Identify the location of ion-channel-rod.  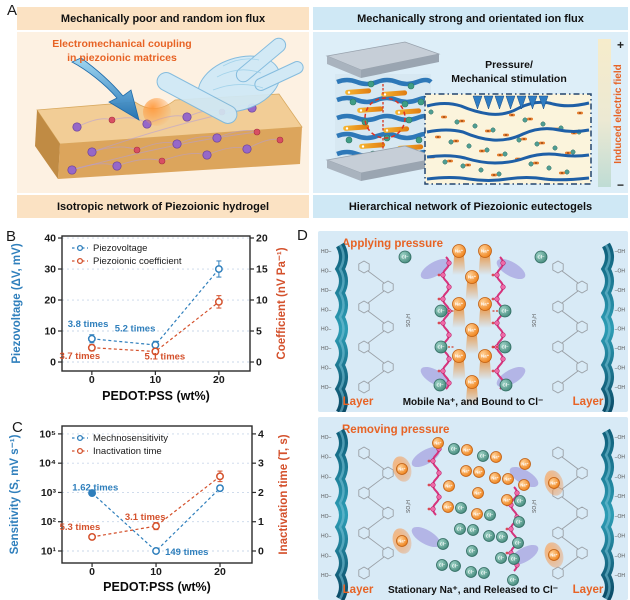
(394, 93).